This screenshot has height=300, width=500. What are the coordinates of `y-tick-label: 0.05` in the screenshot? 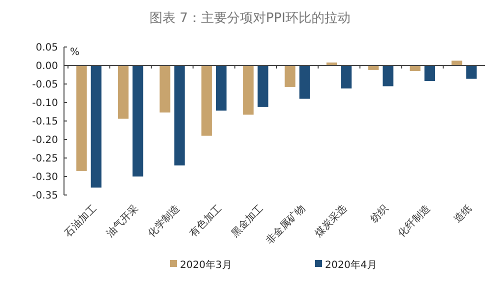 It's located at (47, 48).